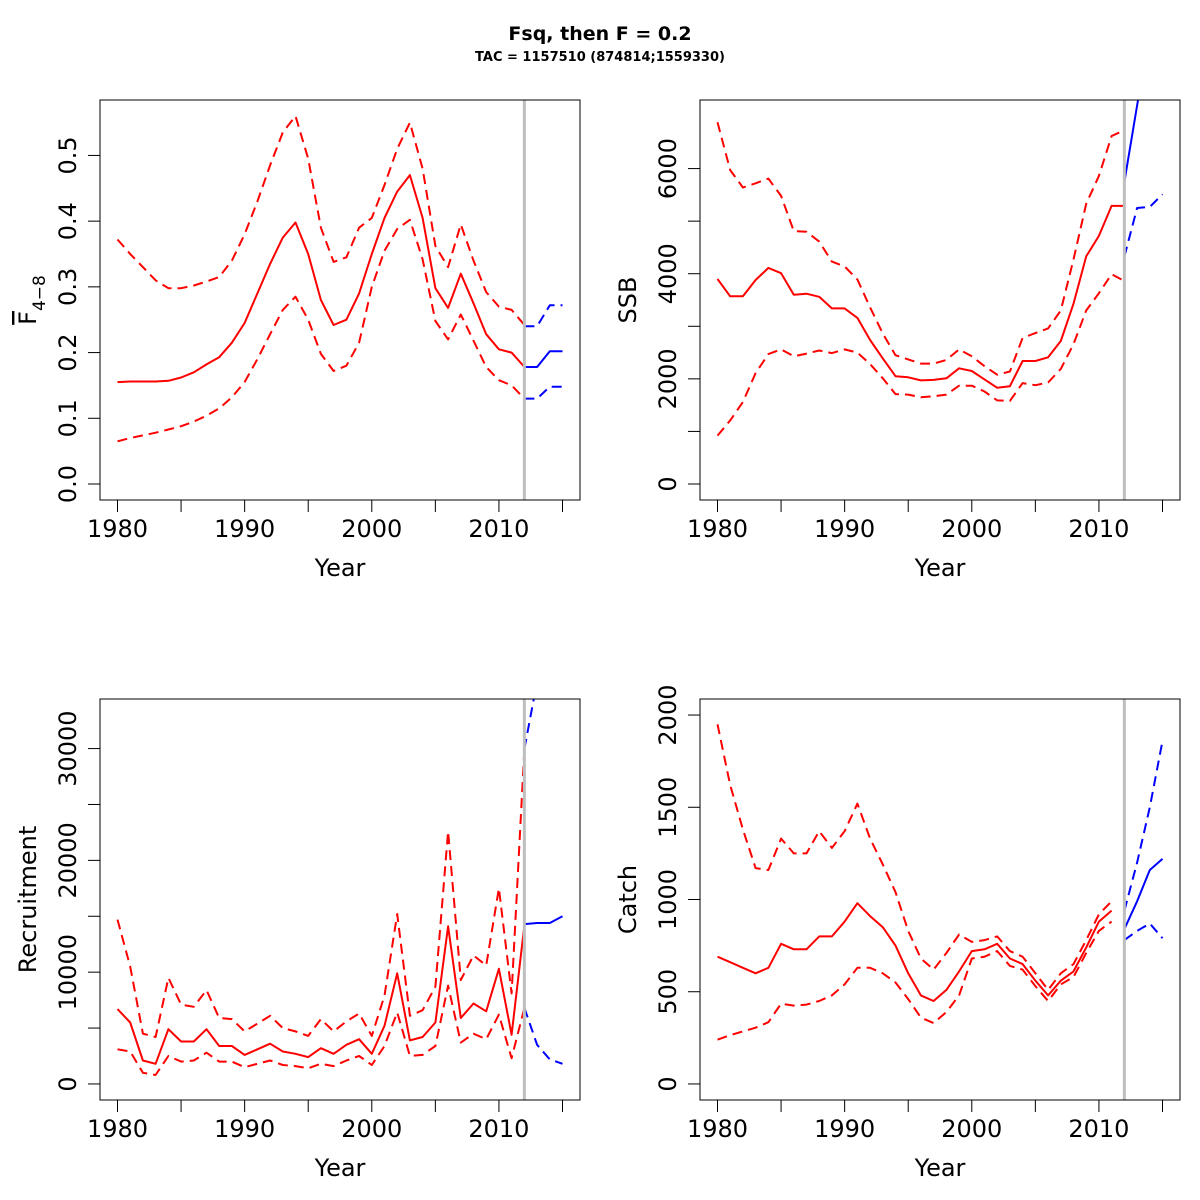  Describe the element at coordinates (68, 484) in the screenshot. I see `y-tick-label: 0.0` at that location.